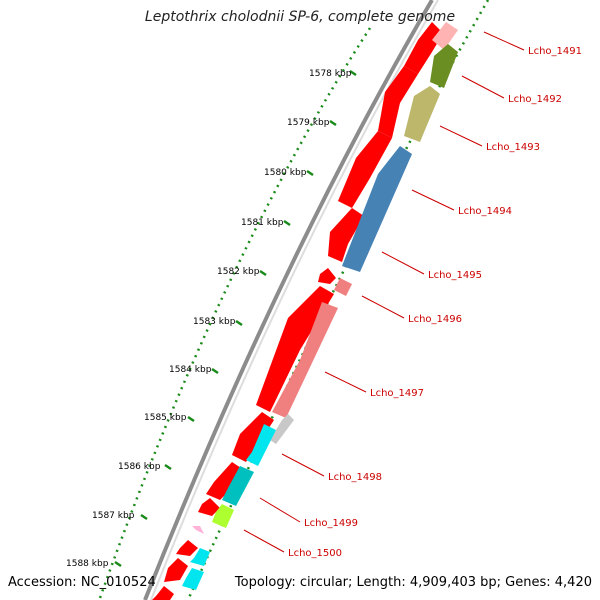 The width and height of the screenshot is (600, 600). What do you see at coordinates (214, 322) in the screenshot?
I see `kbp-label-1583: 1583 kbp` at bounding box center [214, 322].